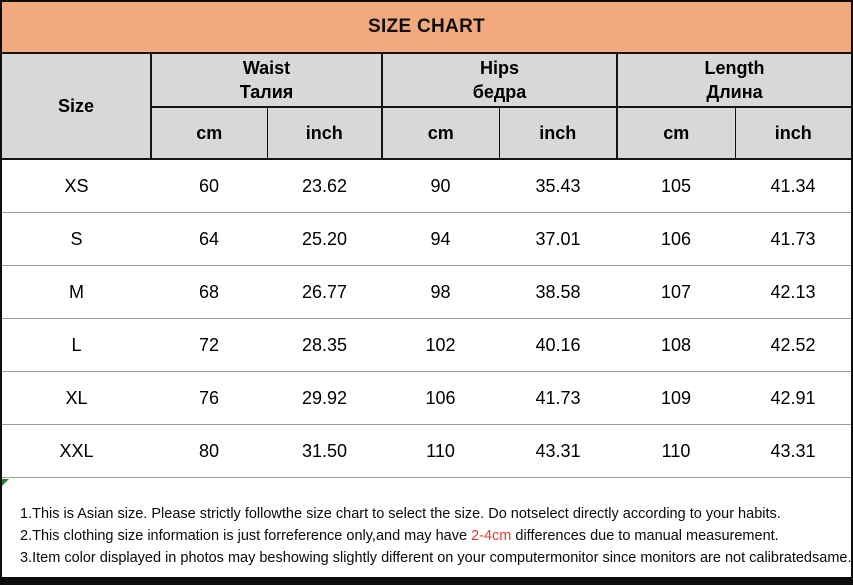 This screenshot has height=585, width=853. Describe the element at coordinates (734, 68) in the screenshot. I see `length-label-en: Length` at that location.